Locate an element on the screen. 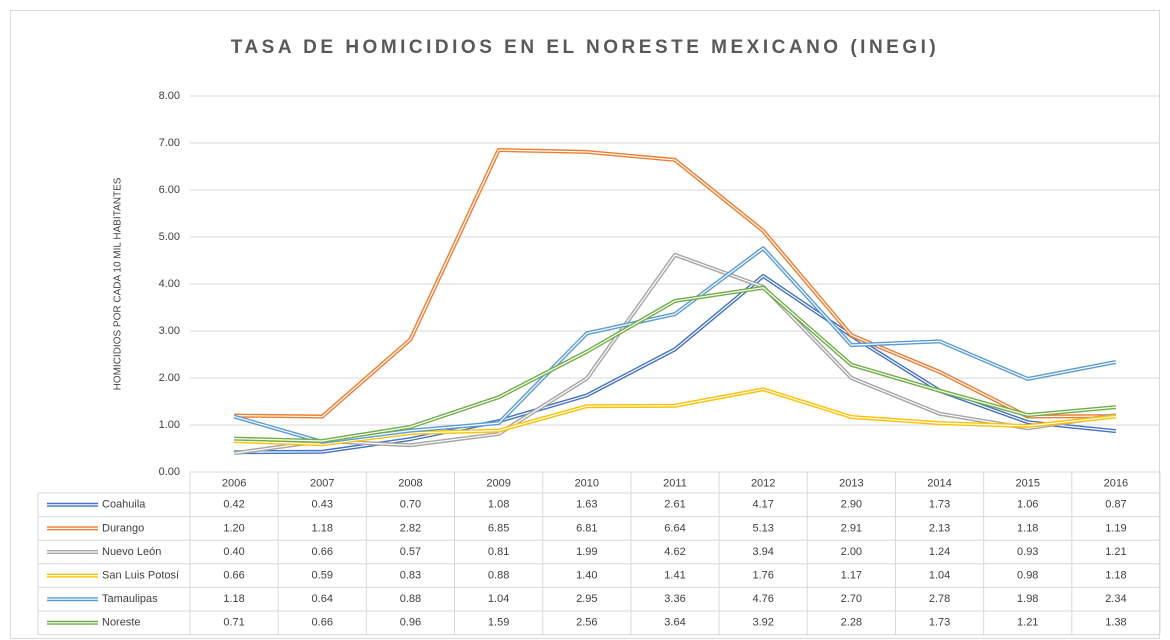  table-cell: 2.82 is located at coordinates (410, 528).